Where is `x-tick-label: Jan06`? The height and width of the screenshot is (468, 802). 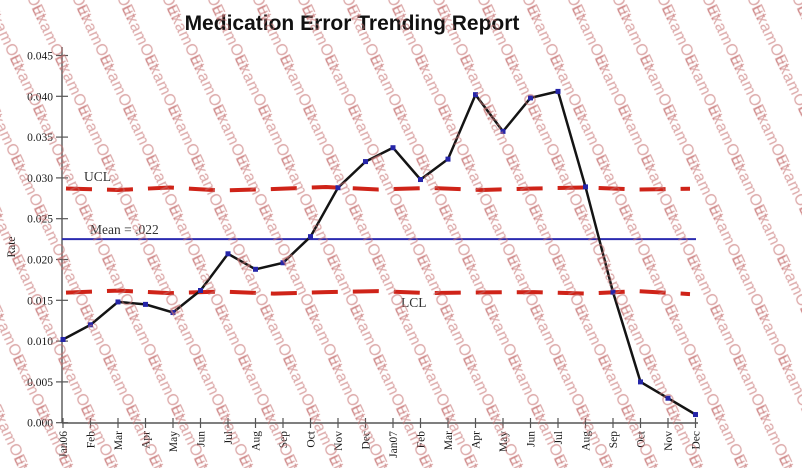
x-tick-label: Jan06 is located at coordinates (64, 444).